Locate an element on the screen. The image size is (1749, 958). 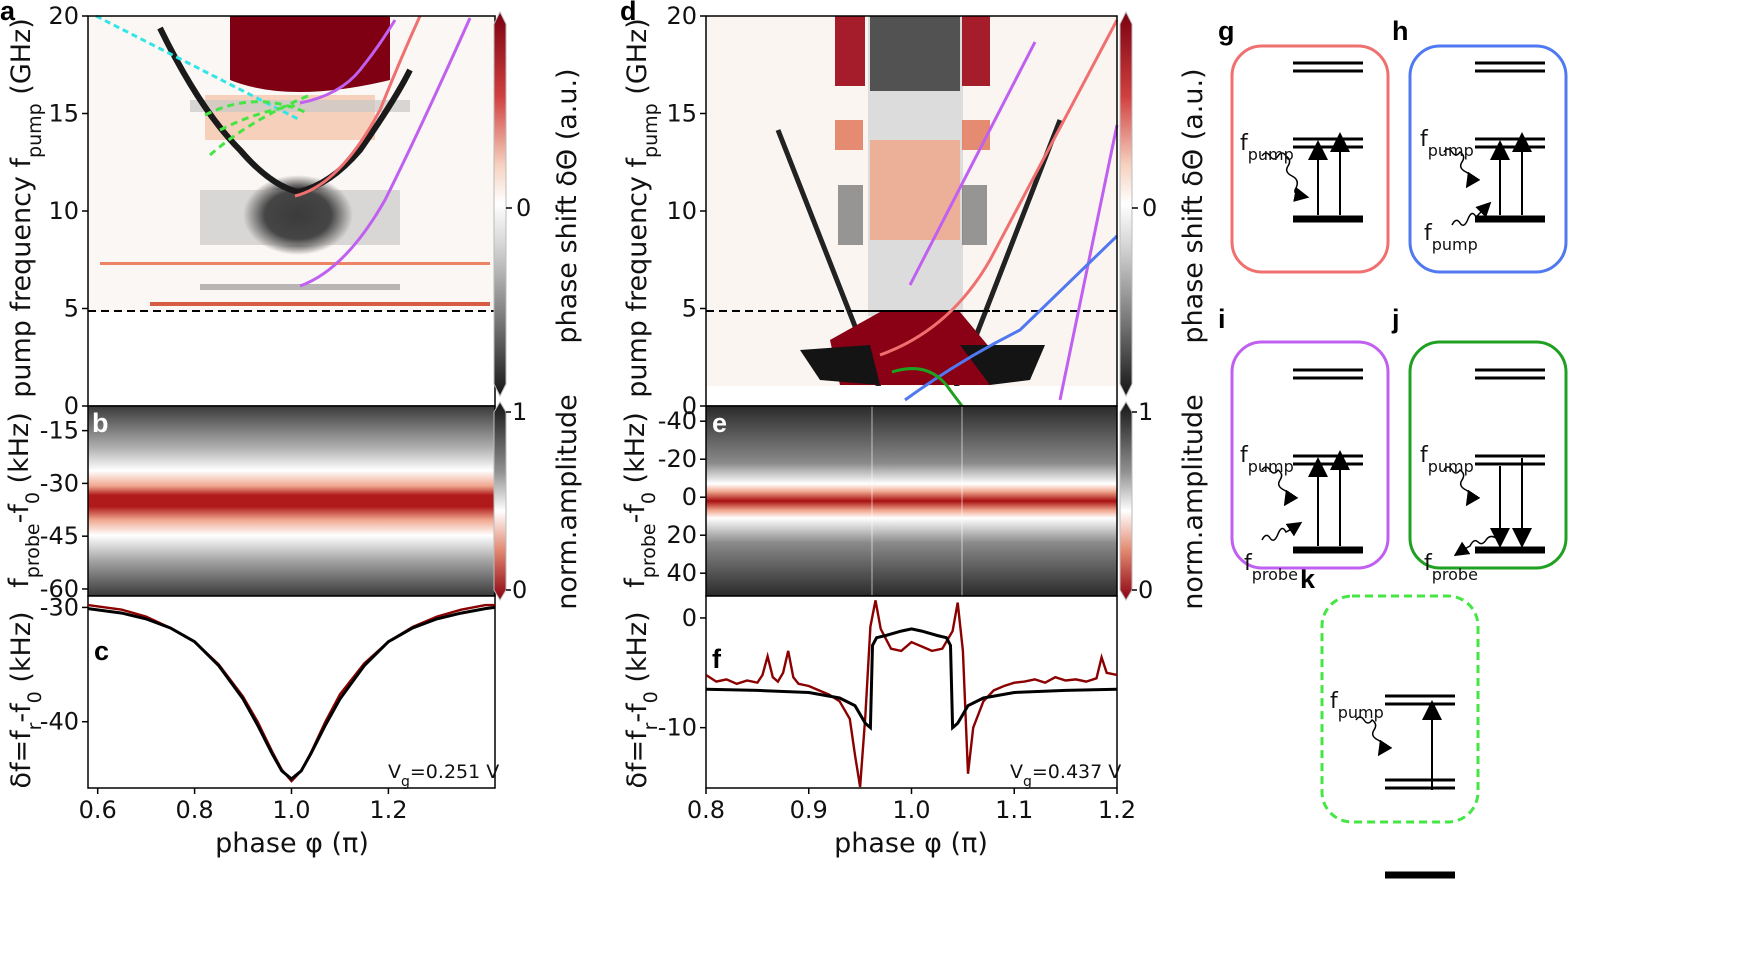
y-tick-label: 5 is located at coordinates (71, 309).